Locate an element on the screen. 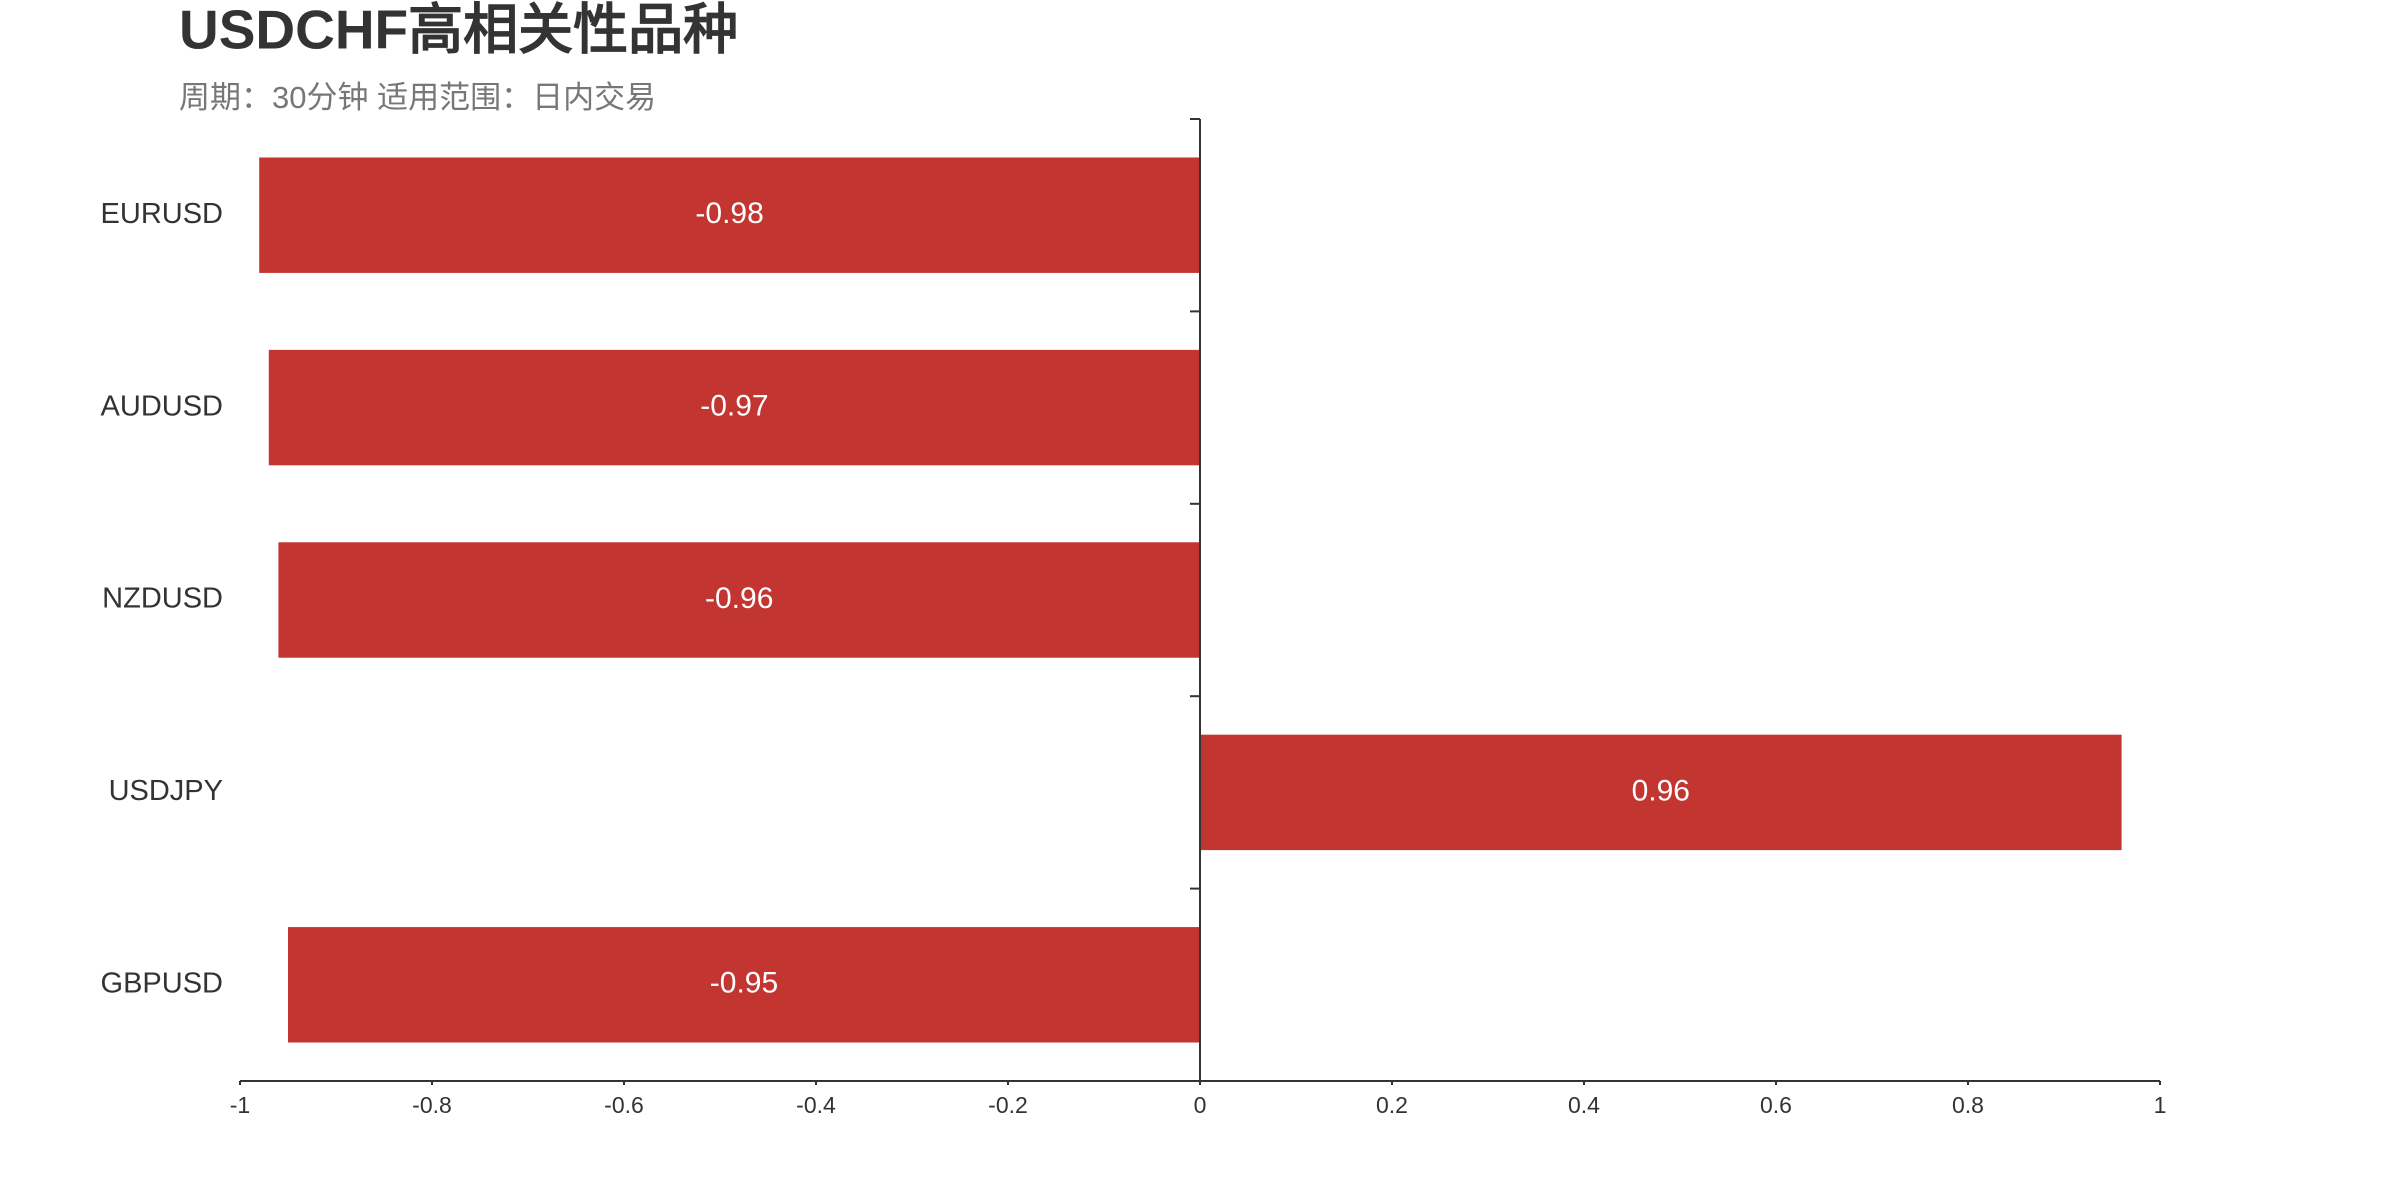 The image size is (2400, 1200). y-tick-label: EURUSD is located at coordinates (162, 214).